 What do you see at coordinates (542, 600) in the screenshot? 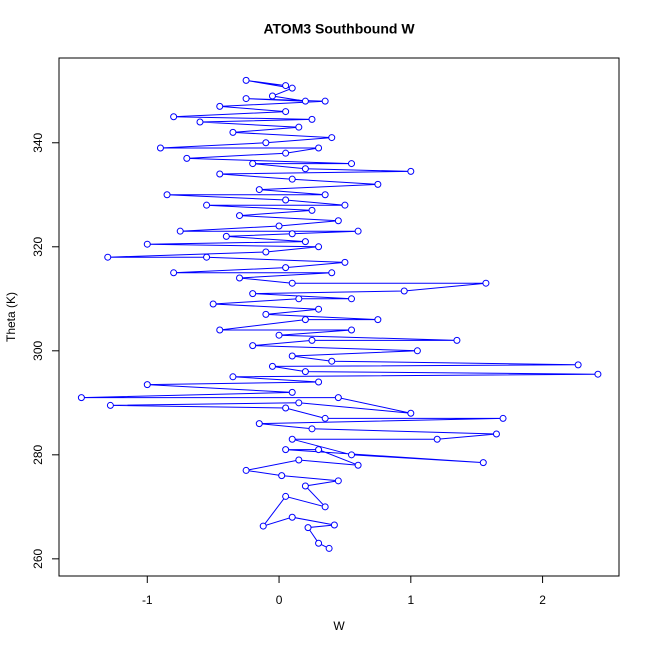
I see `x-tick-label: 2` at bounding box center [542, 600].